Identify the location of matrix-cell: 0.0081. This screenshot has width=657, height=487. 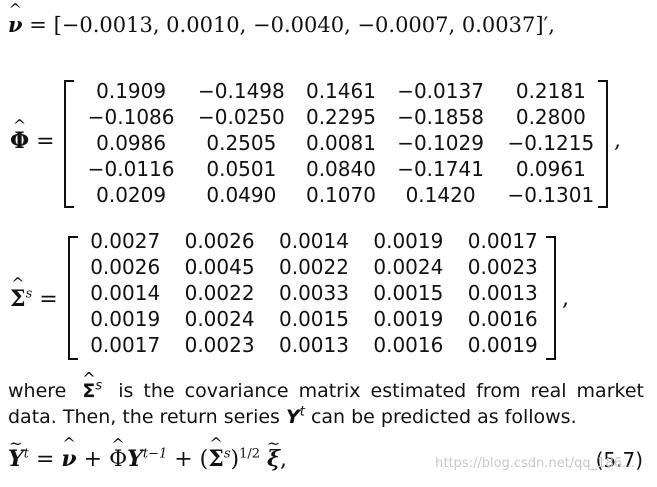
(340, 143).